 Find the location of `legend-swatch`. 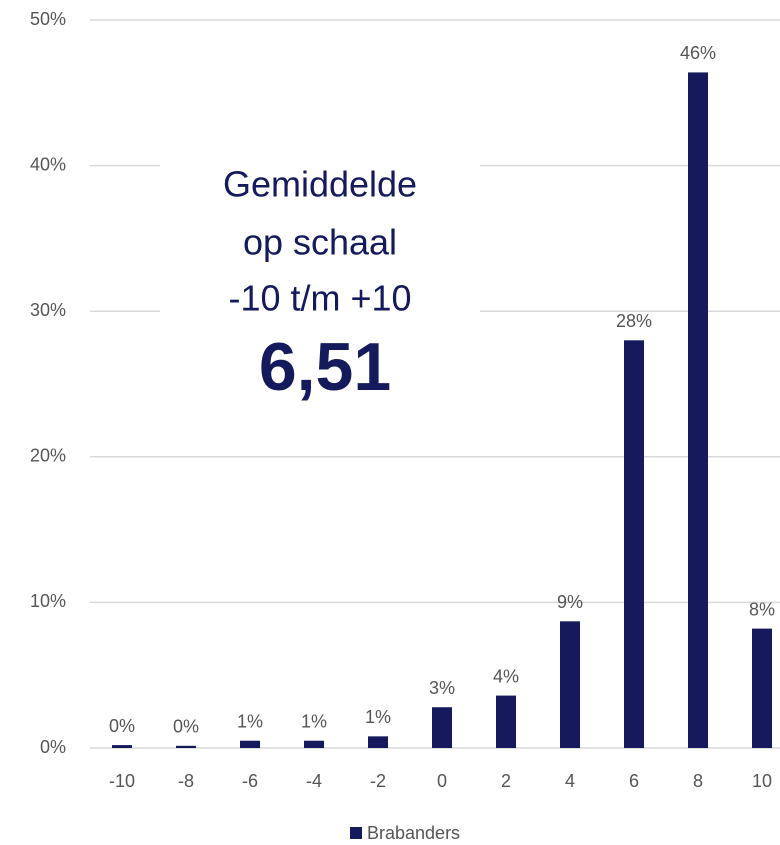

legend-swatch is located at coordinates (356, 833).